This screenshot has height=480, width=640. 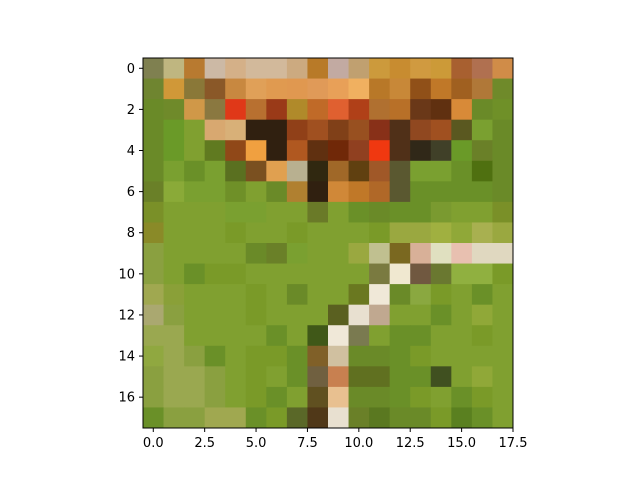 I want to click on x-tick-label: 2.5, so click(x=204, y=443).